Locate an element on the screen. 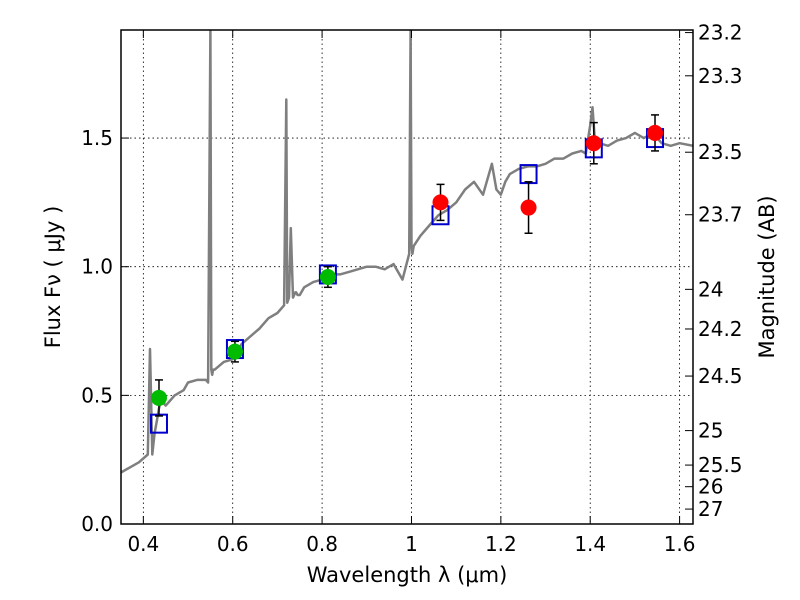 The height and width of the screenshot is (600, 800). x-tick-label: 0.6 is located at coordinates (233, 544).